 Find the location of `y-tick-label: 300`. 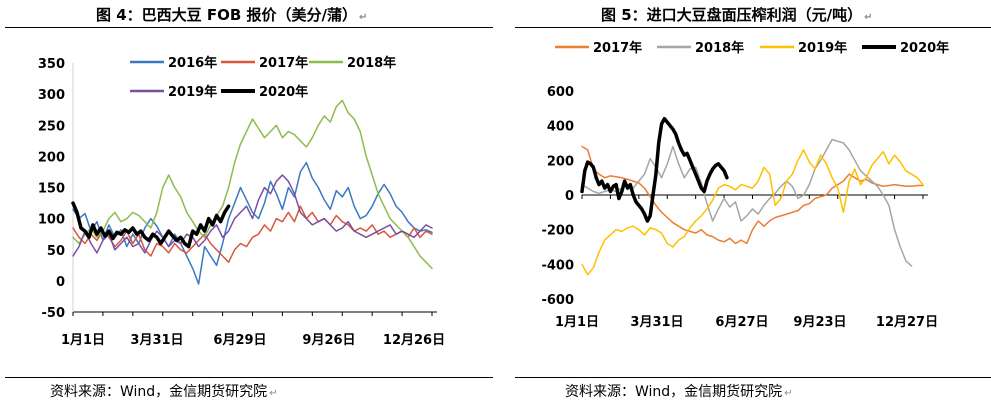

y-tick-label: 300 is located at coordinates (51, 95).